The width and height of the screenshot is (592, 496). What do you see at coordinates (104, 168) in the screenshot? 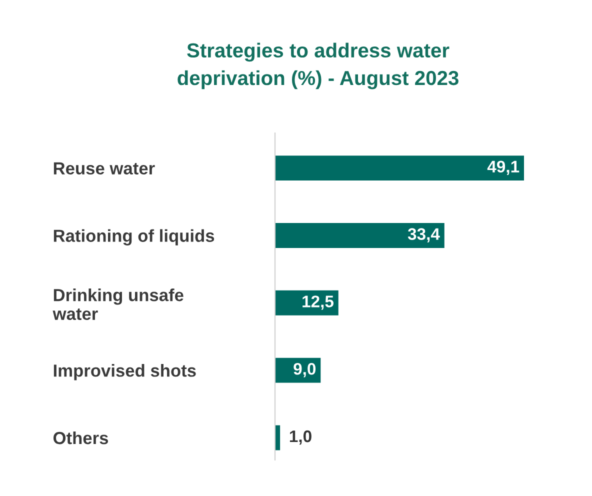
I see `y-tick-label: Reuse water` at bounding box center [104, 168].